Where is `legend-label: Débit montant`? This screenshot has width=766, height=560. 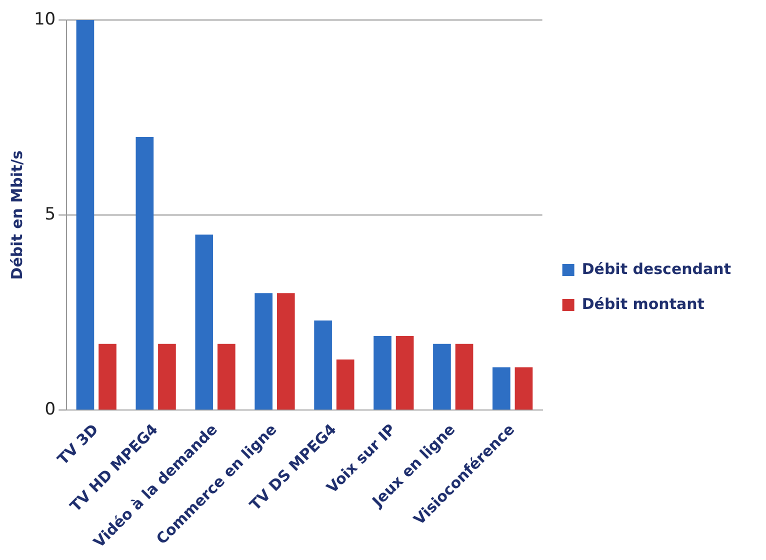
legend-label: Débit montant is located at coordinates (643, 303).